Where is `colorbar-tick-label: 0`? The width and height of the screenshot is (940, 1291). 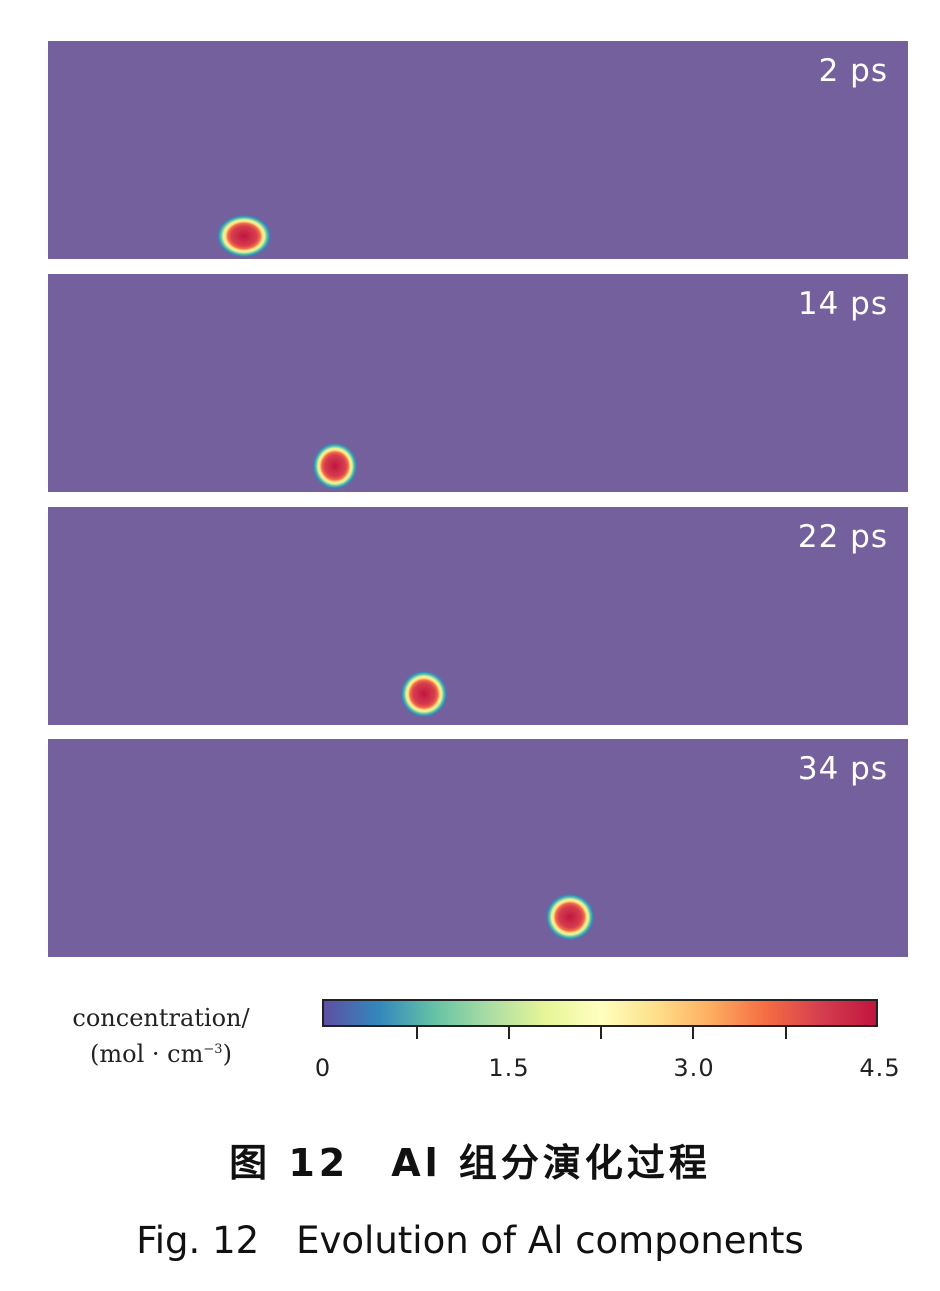 colorbar-tick-label: 0 is located at coordinates (323, 1068).